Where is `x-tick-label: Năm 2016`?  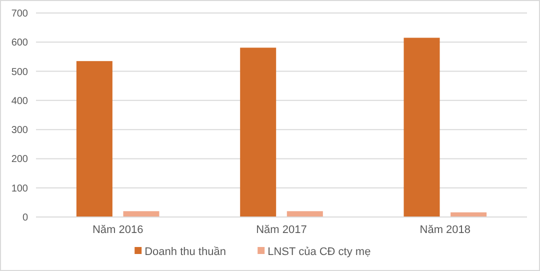 x-tick-label: Năm 2016 is located at coordinates (118, 230).